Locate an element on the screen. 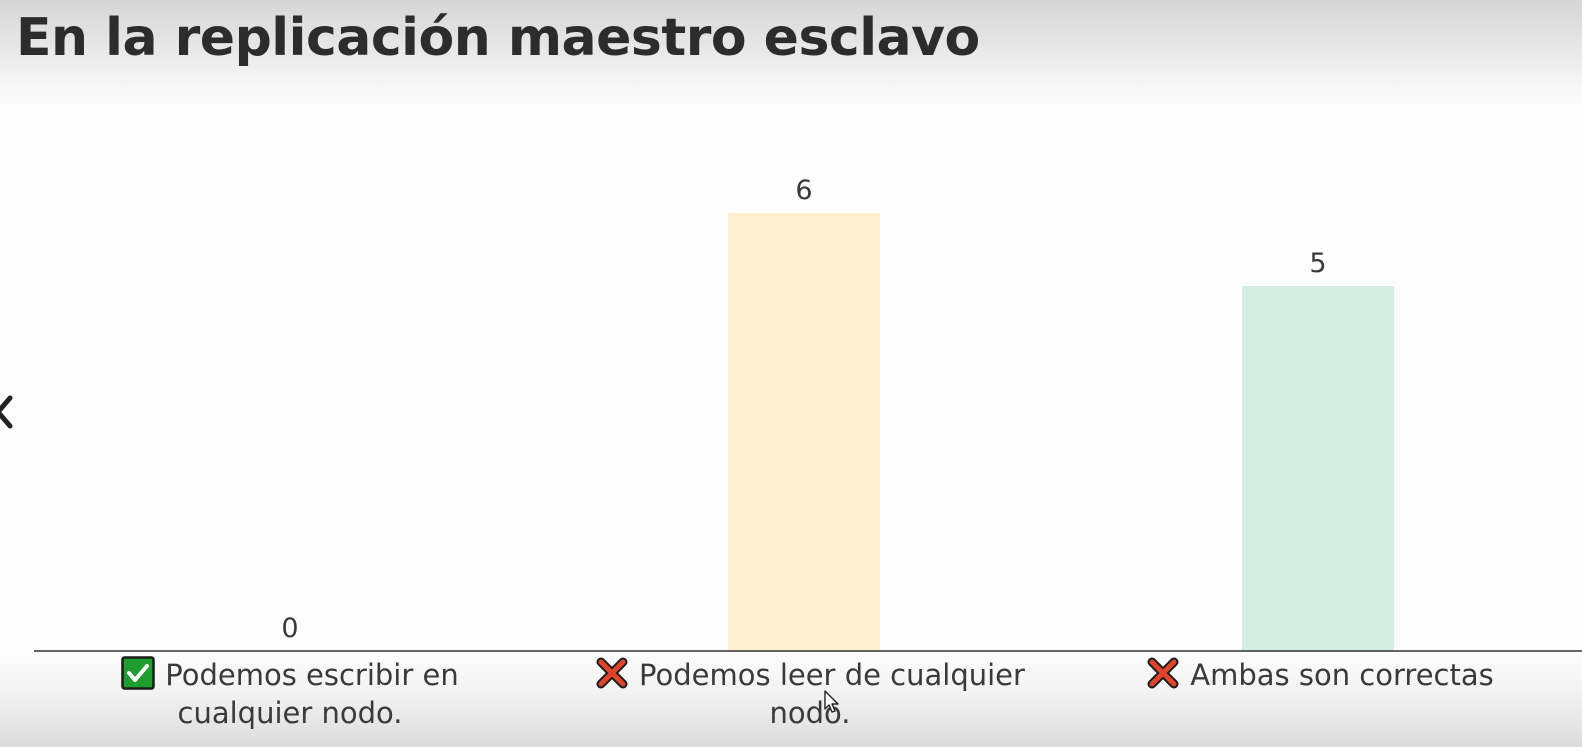 The width and height of the screenshot is (1582, 747). bar-3-value-label: 5 is located at coordinates (1317, 263).